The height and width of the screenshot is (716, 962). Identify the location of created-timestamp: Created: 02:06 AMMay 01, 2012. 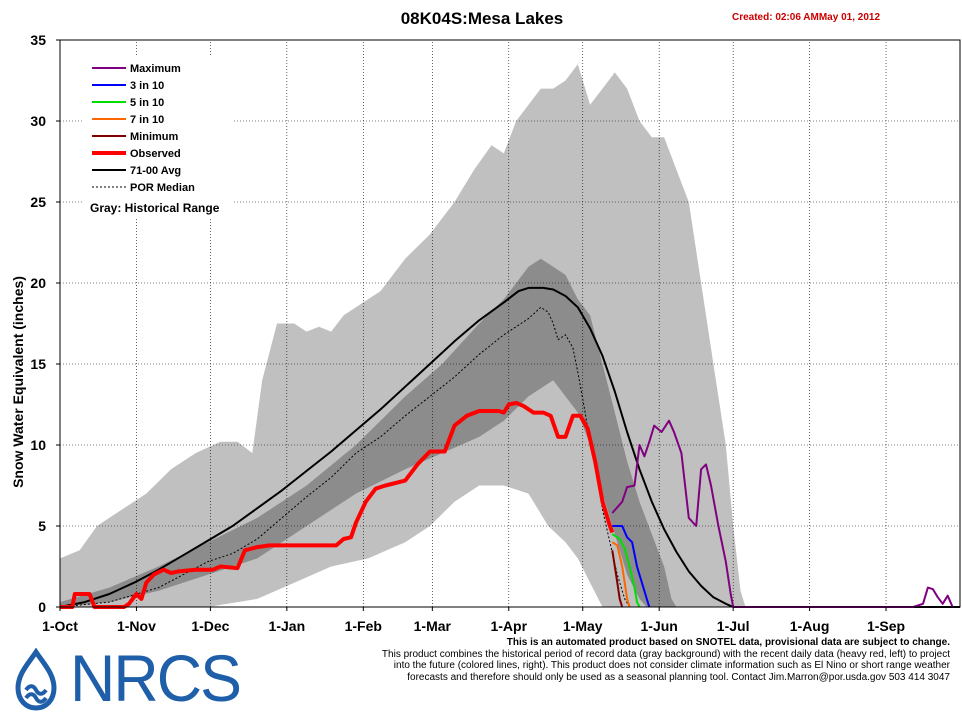
(806, 17).